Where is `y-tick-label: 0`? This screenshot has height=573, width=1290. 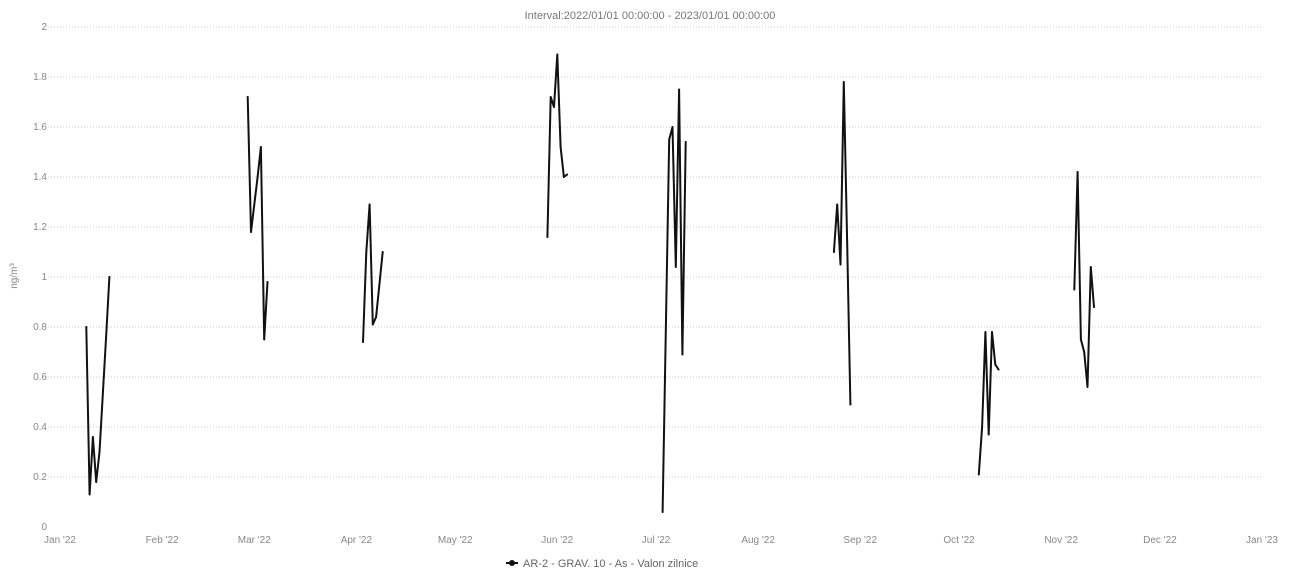
y-tick-label: 0 is located at coordinates (44, 527).